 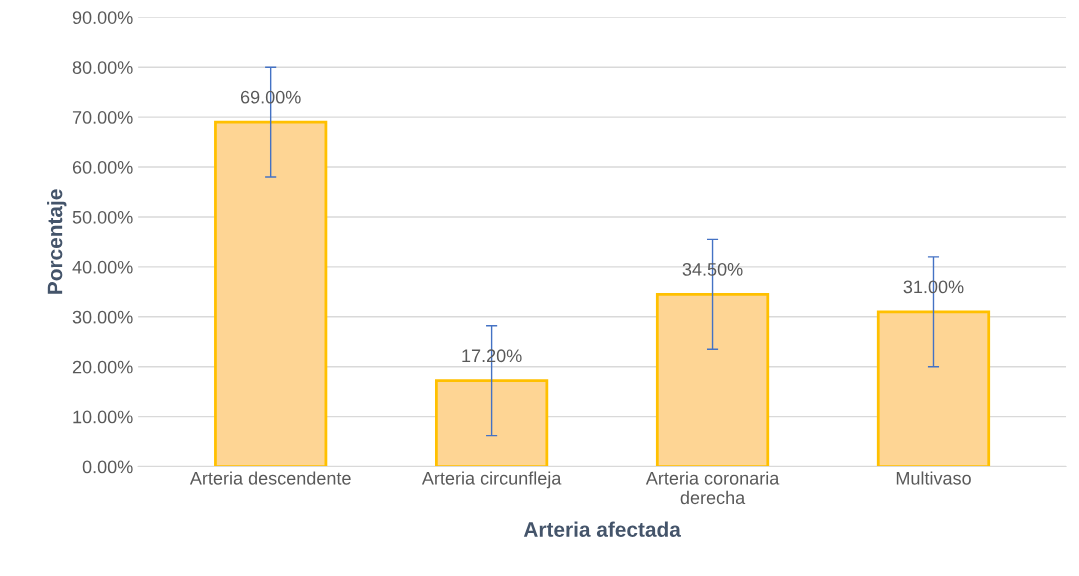 I want to click on x-tick-label: Arteria coronaria derecha, so click(x=712, y=488).